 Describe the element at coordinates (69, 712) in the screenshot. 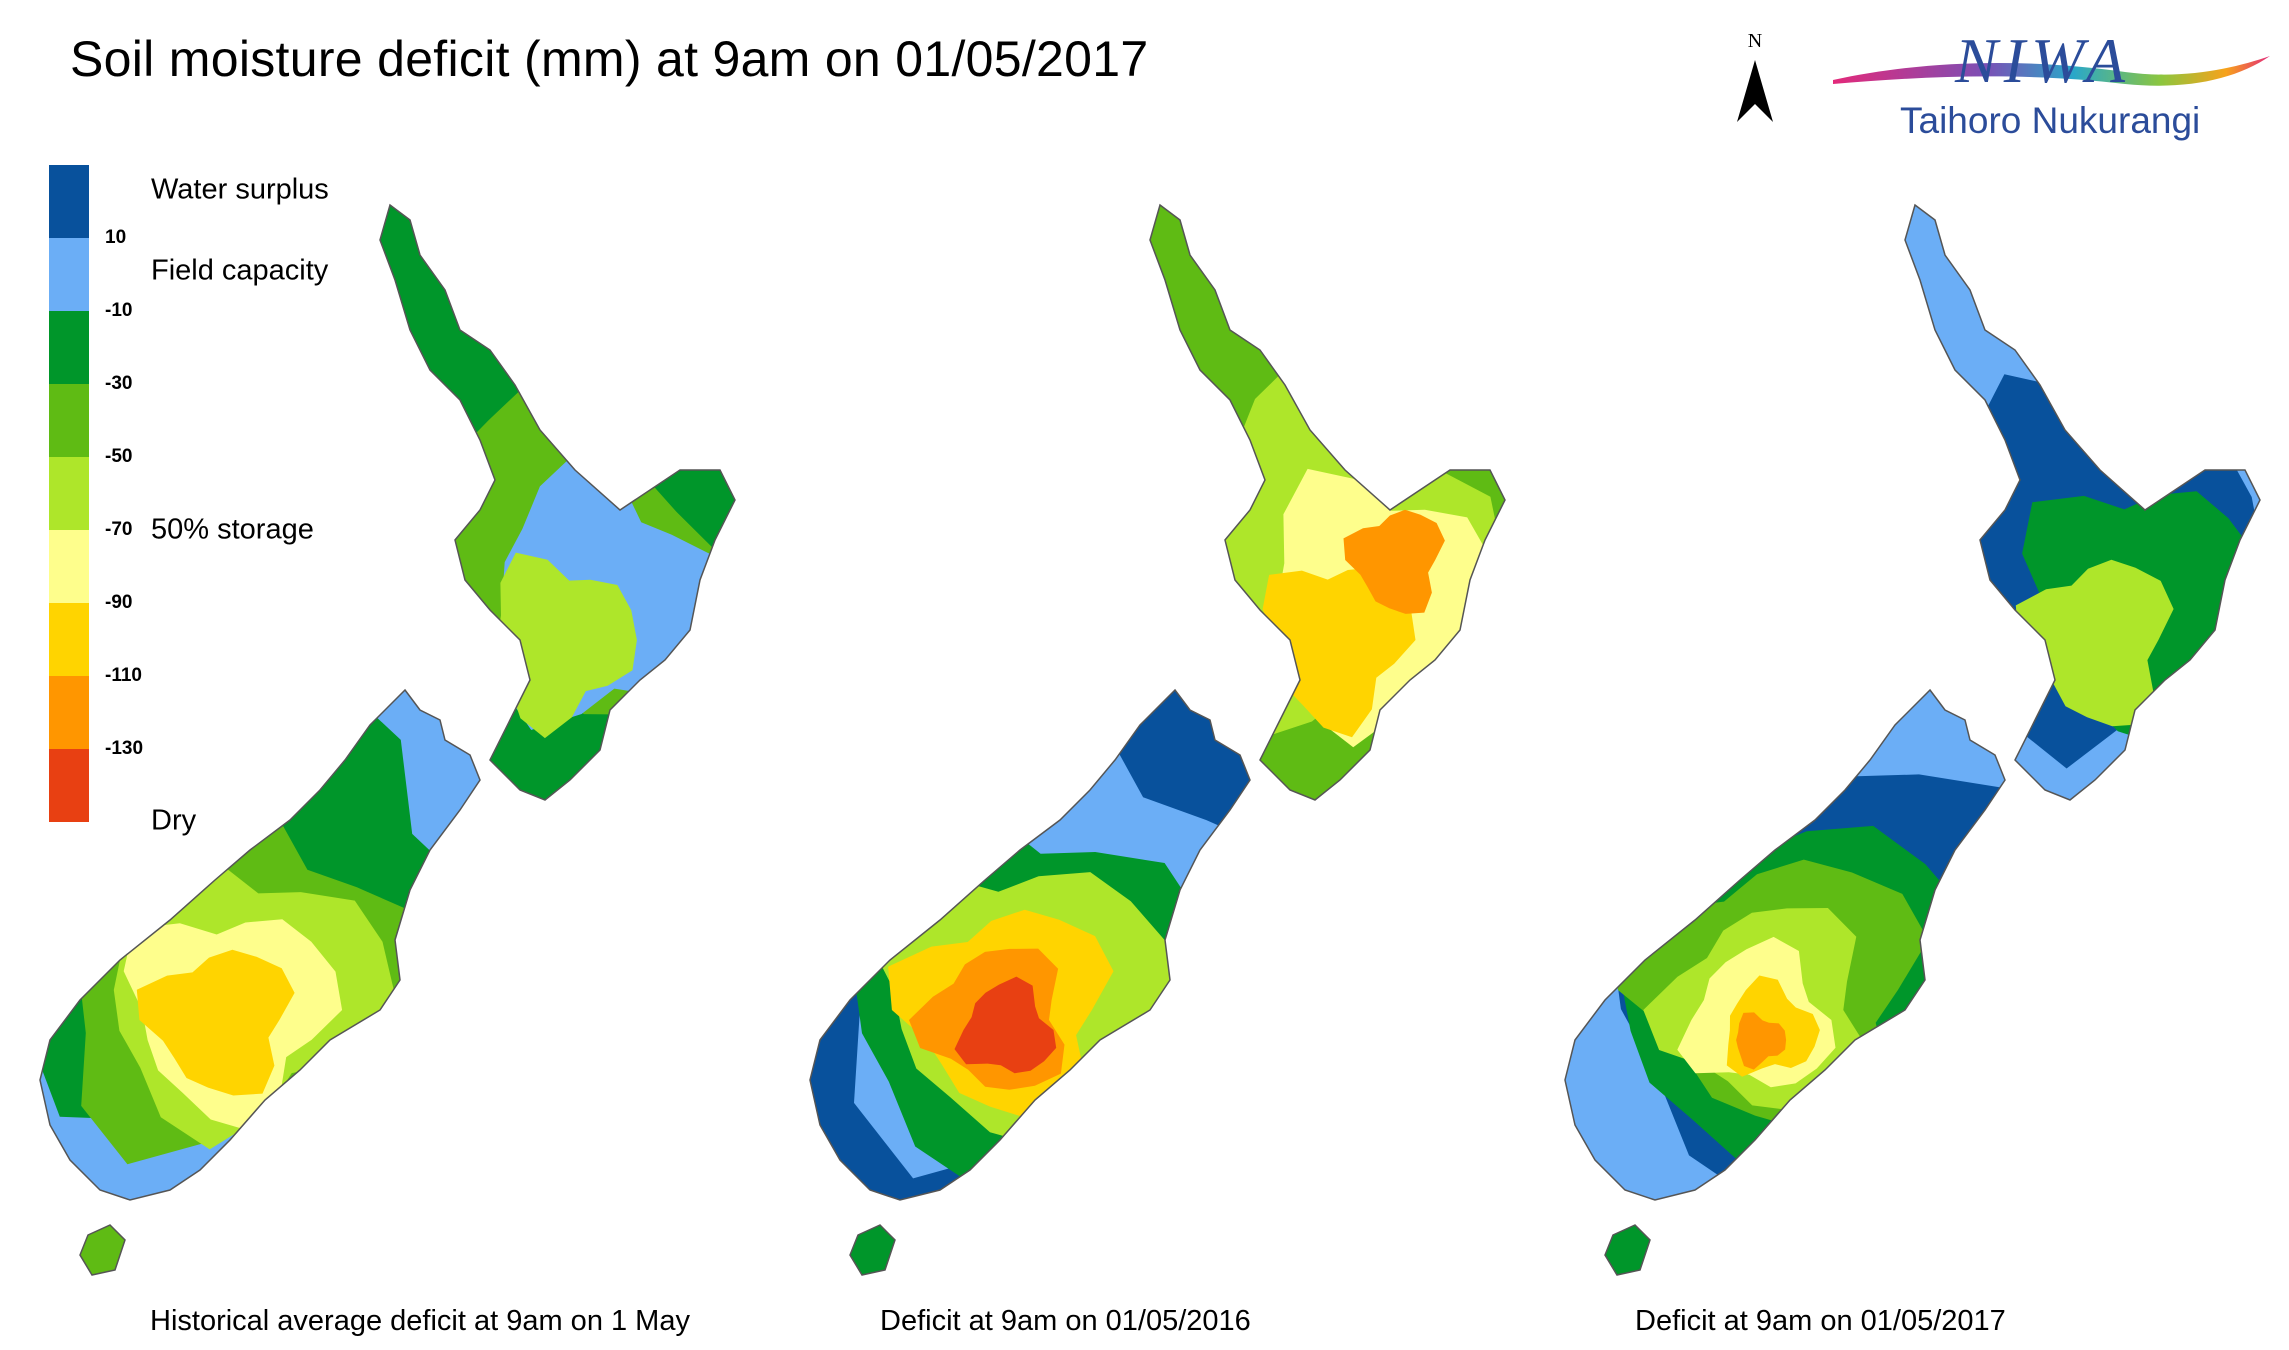

I see `legend-swatch-minus110-minus130` at that location.